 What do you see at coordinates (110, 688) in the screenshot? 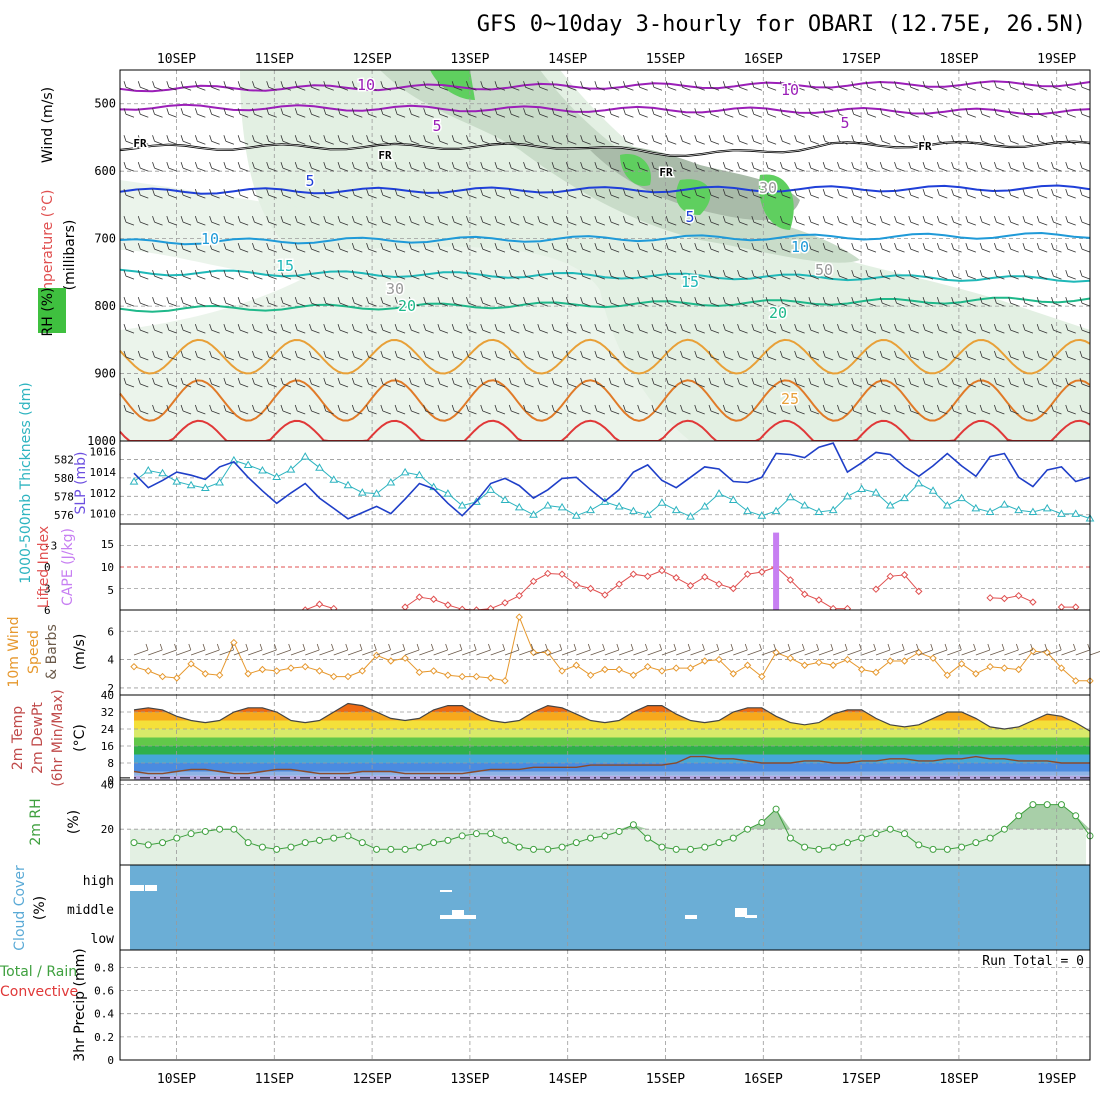
I see `wind10m-ytick: 2` at bounding box center [110, 688].